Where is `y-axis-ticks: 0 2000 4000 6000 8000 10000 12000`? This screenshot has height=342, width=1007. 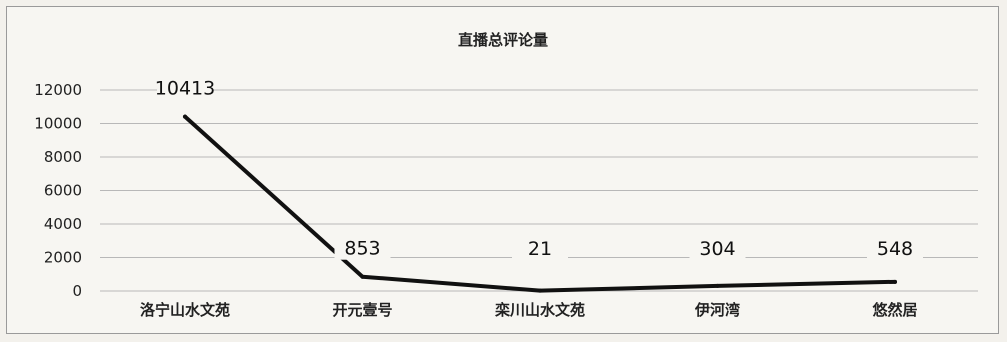
y-axis-ticks: 0 2000 4000 6000 8000 10000 12000 is located at coordinates (58, 190).